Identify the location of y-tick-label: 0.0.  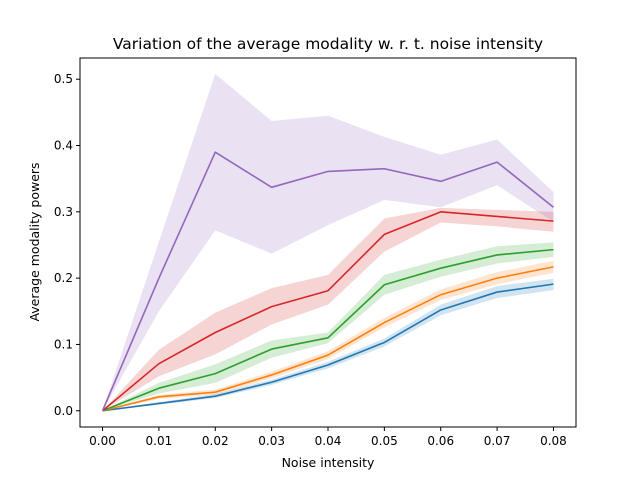
(63, 411).